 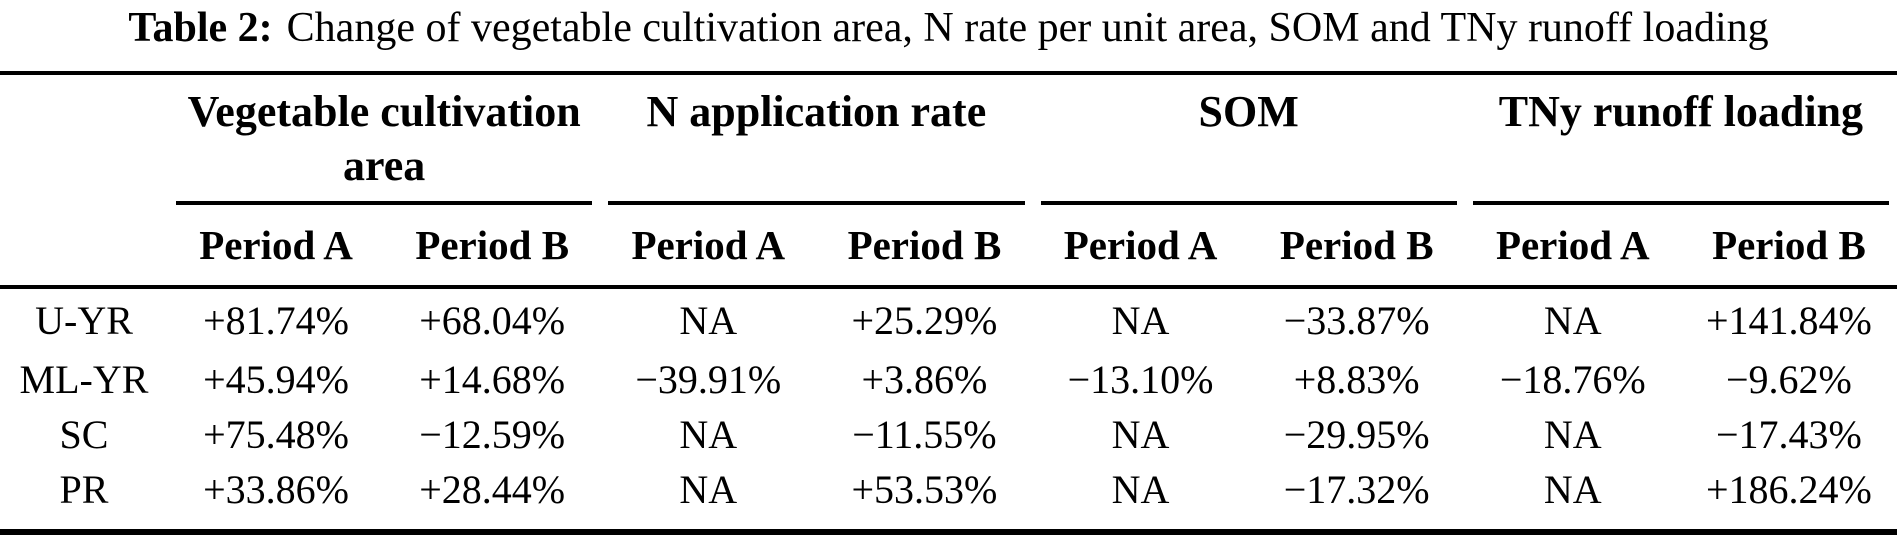 What do you see at coordinates (1681, 111) in the screenshot?
I see `group-label: TNy runoff loading` at bounding box center [1681, 111].